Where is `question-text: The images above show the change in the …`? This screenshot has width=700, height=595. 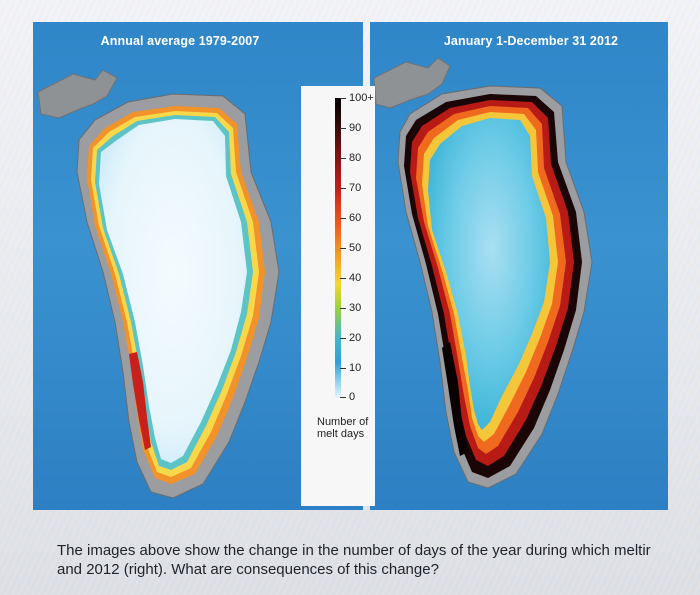
question-text: The images above show the change in the … is located at coordinates (378, 560).